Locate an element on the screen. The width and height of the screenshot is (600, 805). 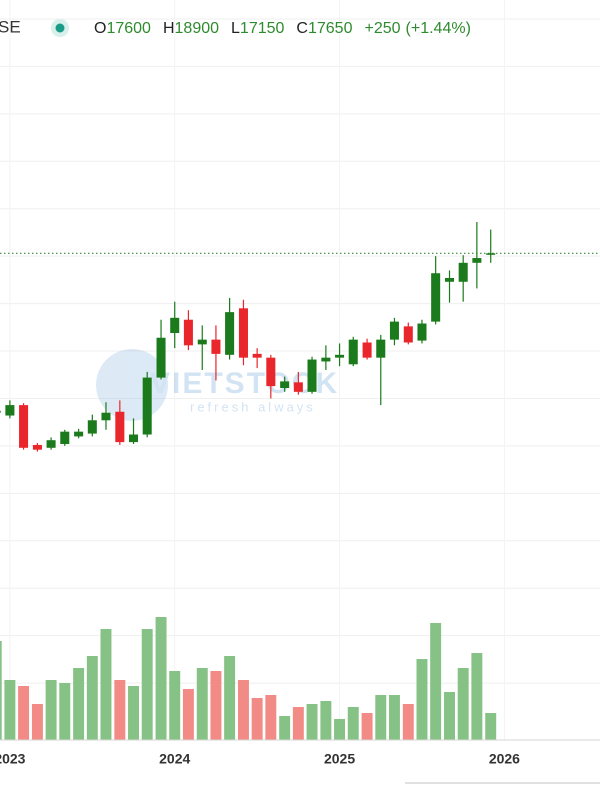
legend-header: SE O17600 H18900 L17150 C17650 +250 (+1.44%) is located at coordinates (235, 27).